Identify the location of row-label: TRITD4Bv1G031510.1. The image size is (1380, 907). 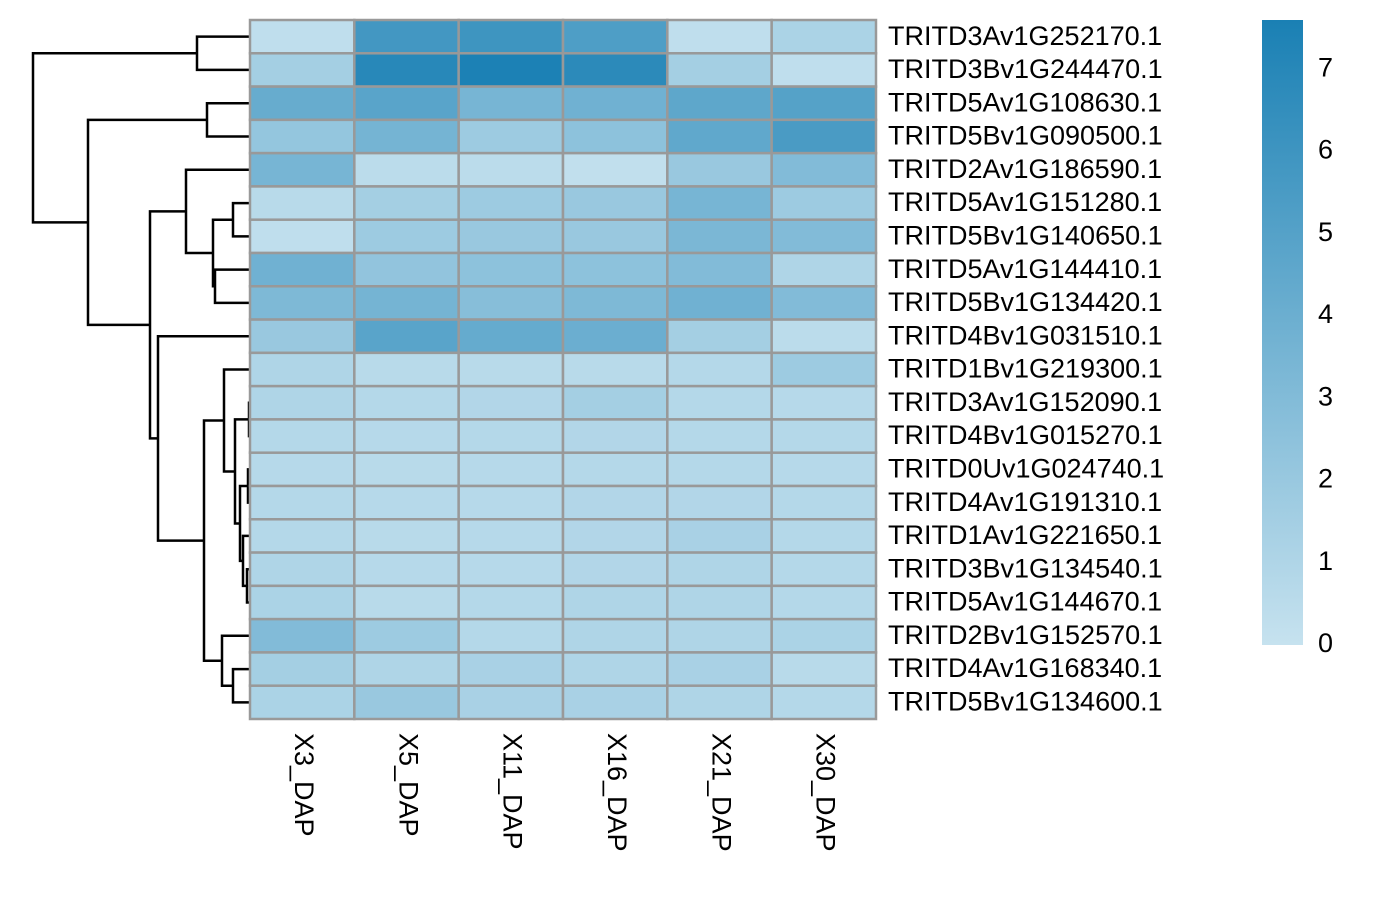
(1025, 335).